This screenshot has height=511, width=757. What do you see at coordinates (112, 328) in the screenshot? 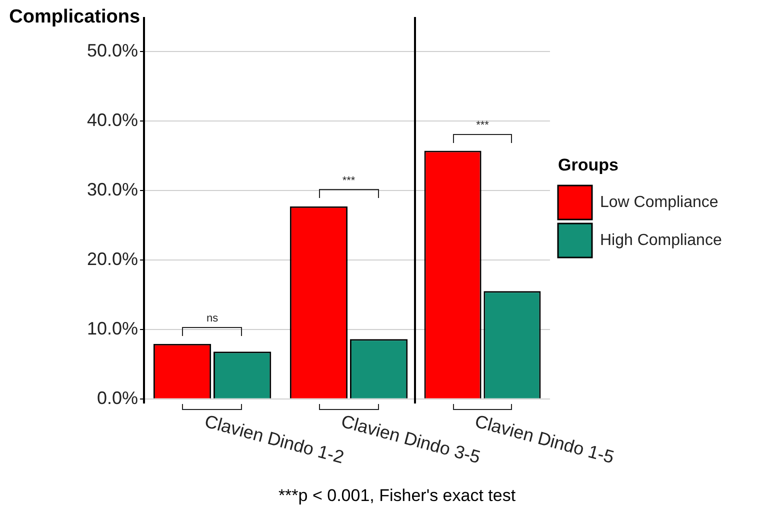
I see `y-tick-label: 10.0%` at bounding box center [112, 328].